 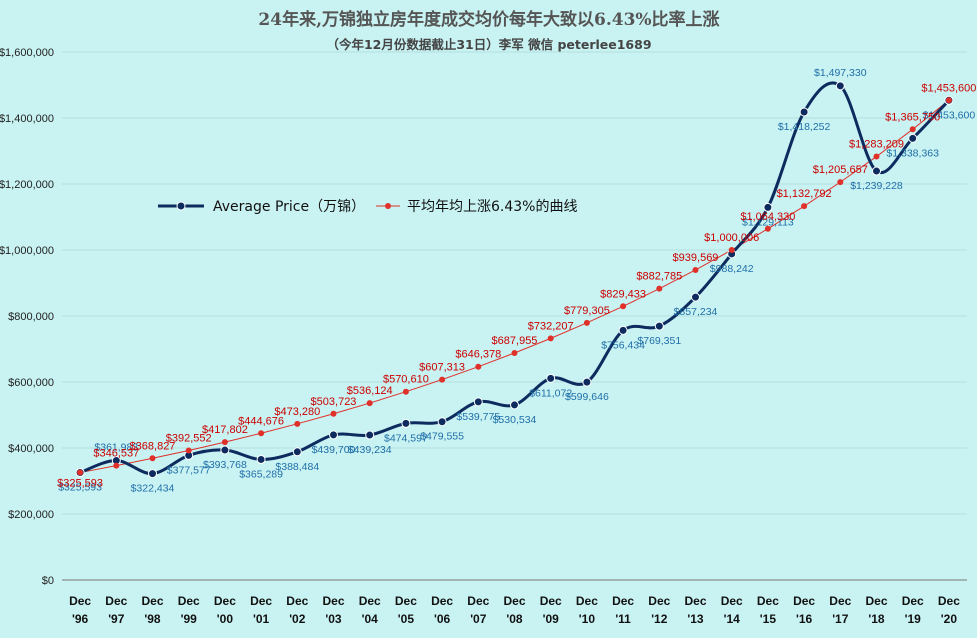 I want to click on x-tick-label: Dec '99, so click(x=189, y=610).